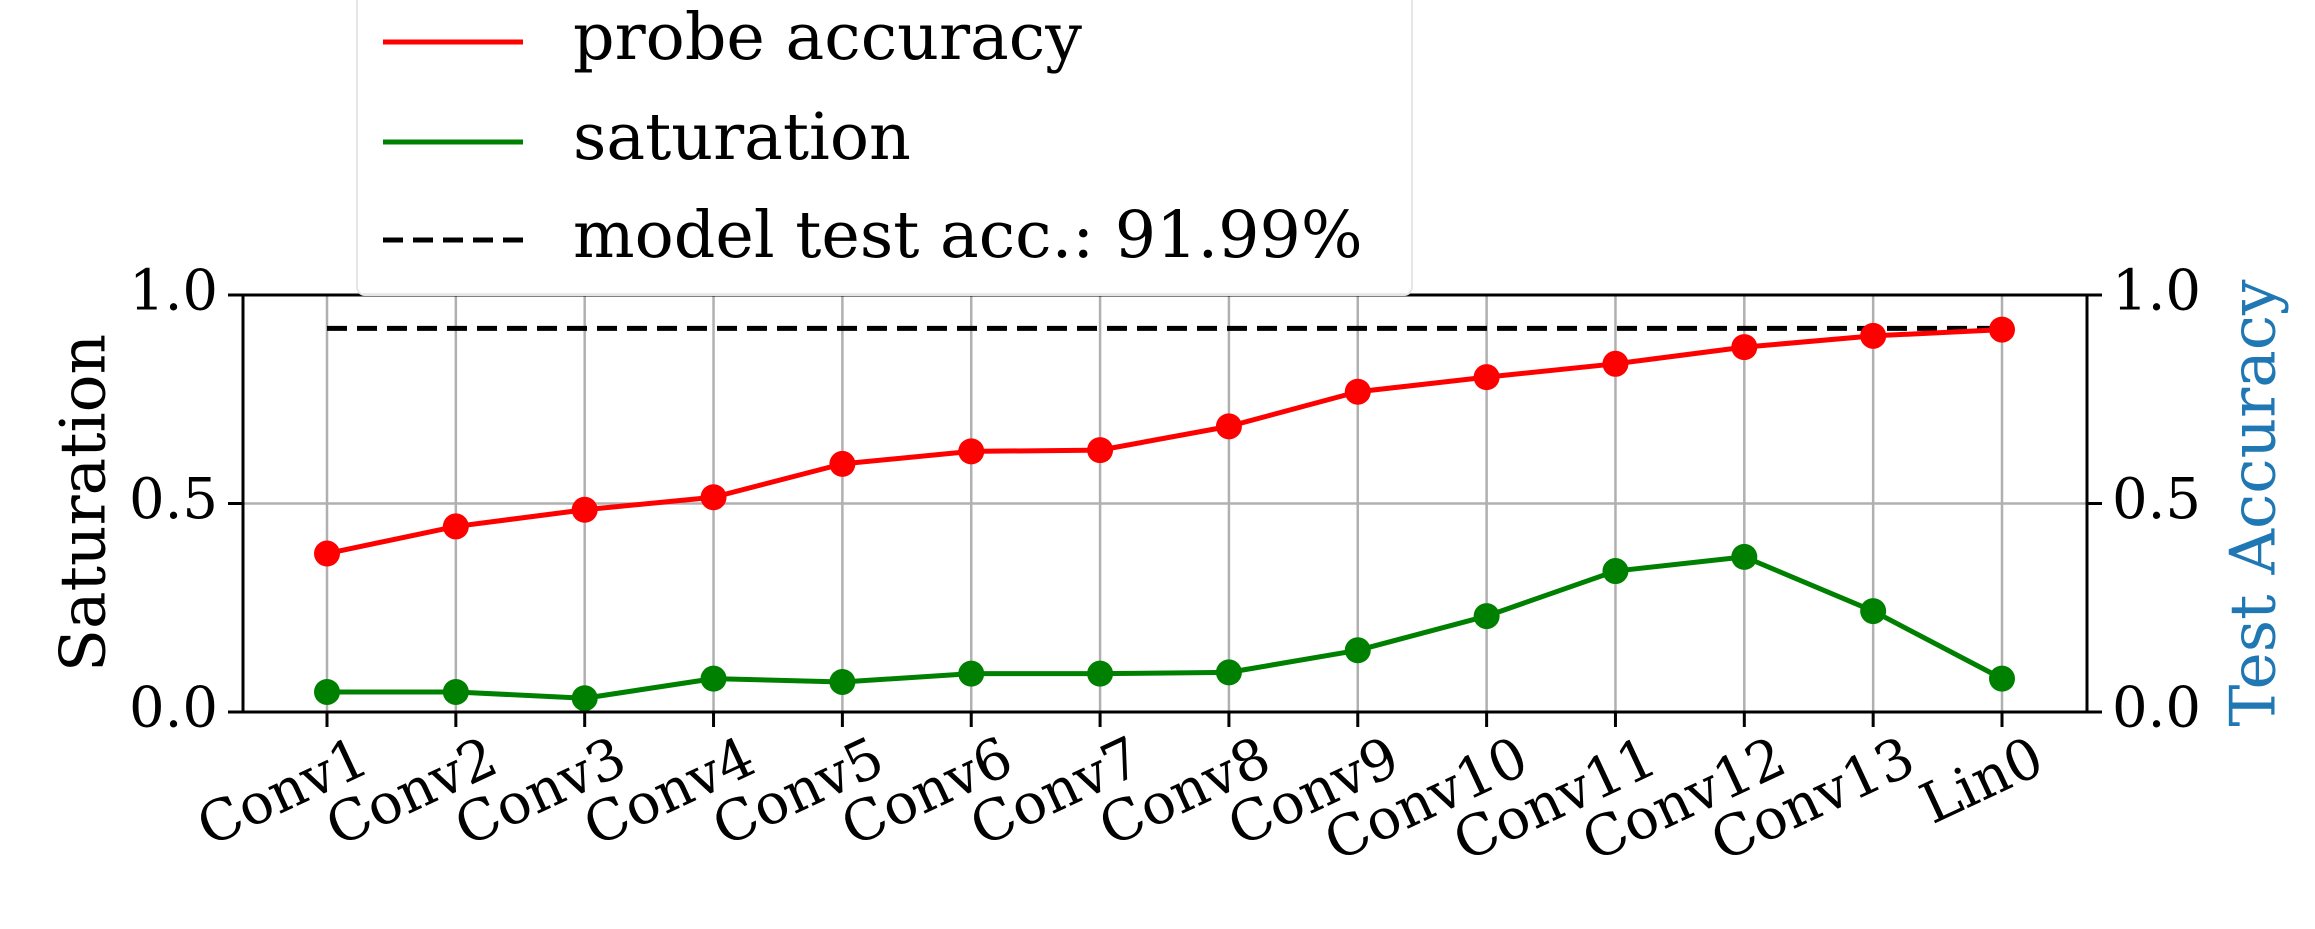 The image size is (2315, 929). I want to click on y-tick-label-right: 0.5, so click(2156, 499).